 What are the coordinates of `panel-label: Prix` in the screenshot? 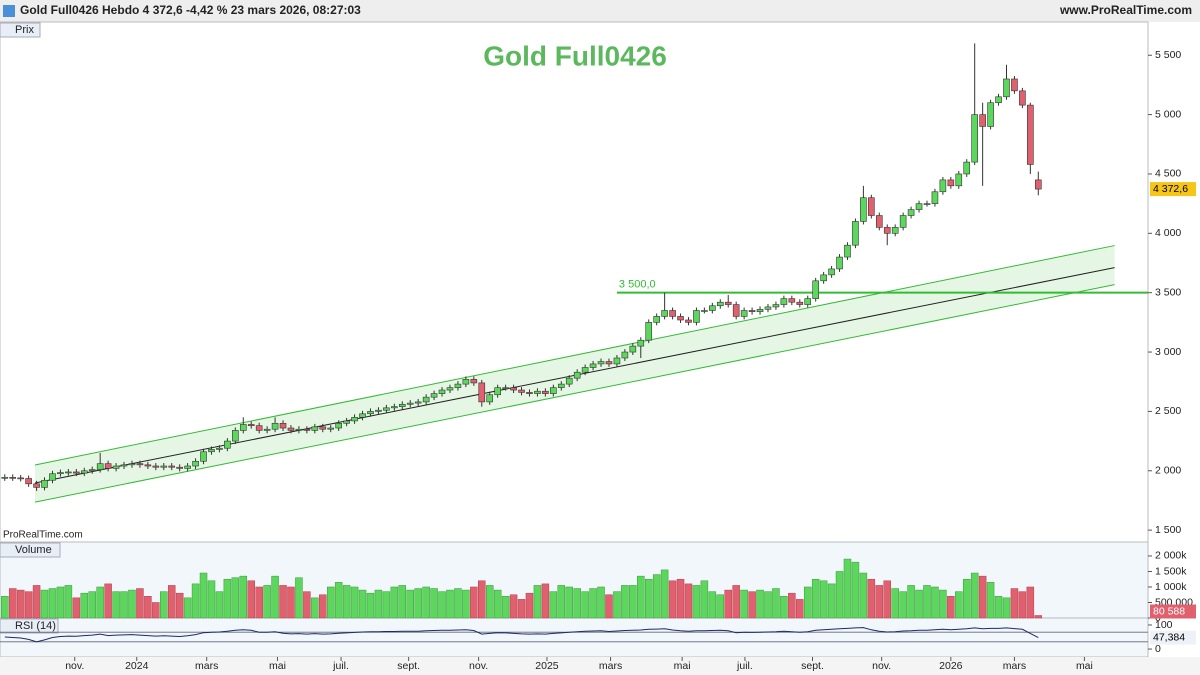 It's located at (24, 30).